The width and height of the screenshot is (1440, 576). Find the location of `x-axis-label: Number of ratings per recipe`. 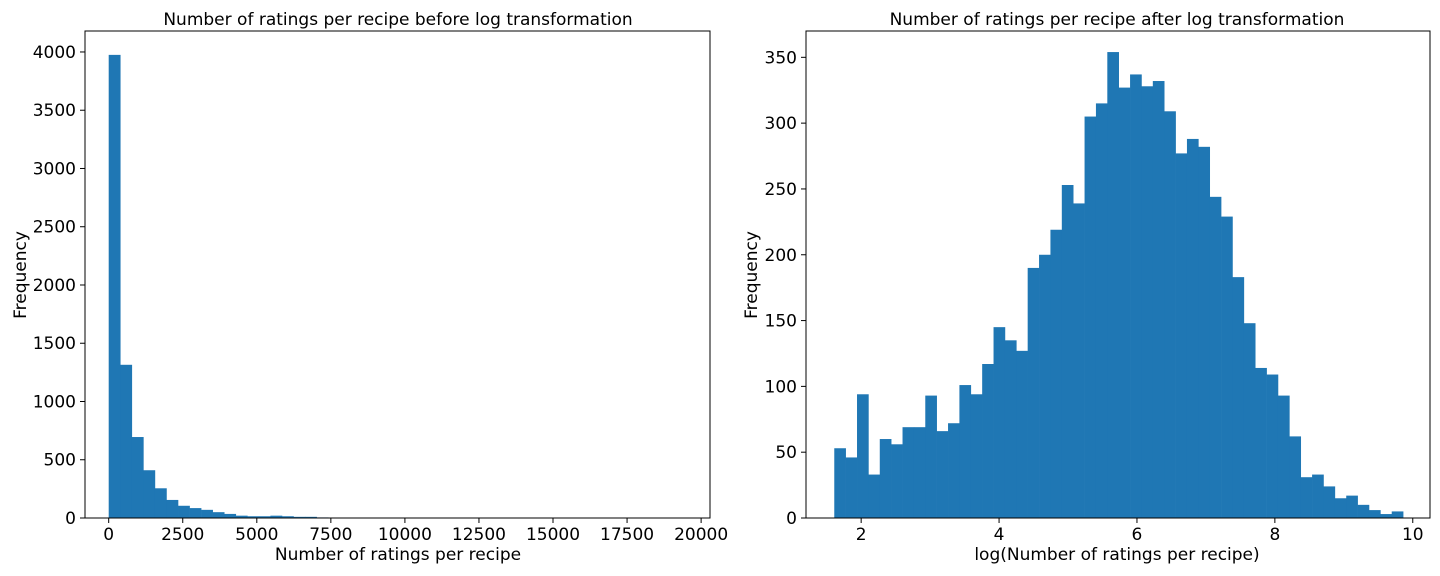

x-axis-label: Number of ratings per recipe is located at coordinates (398, 555).